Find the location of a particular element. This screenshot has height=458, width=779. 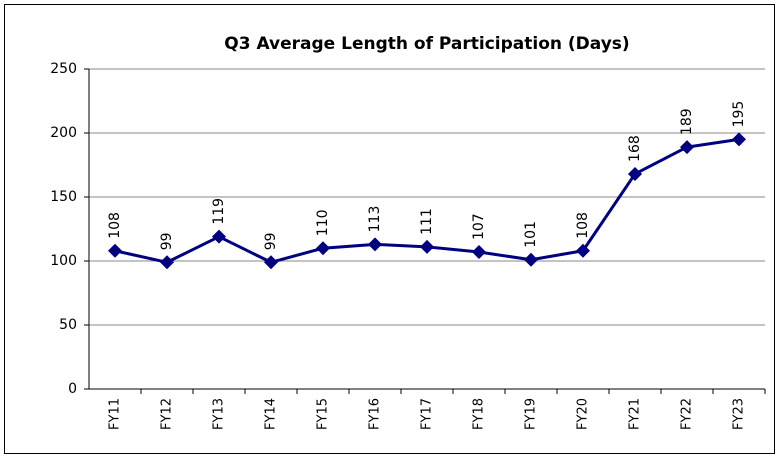

x-tick-label: FY16 is located at coordinates (375, 414).